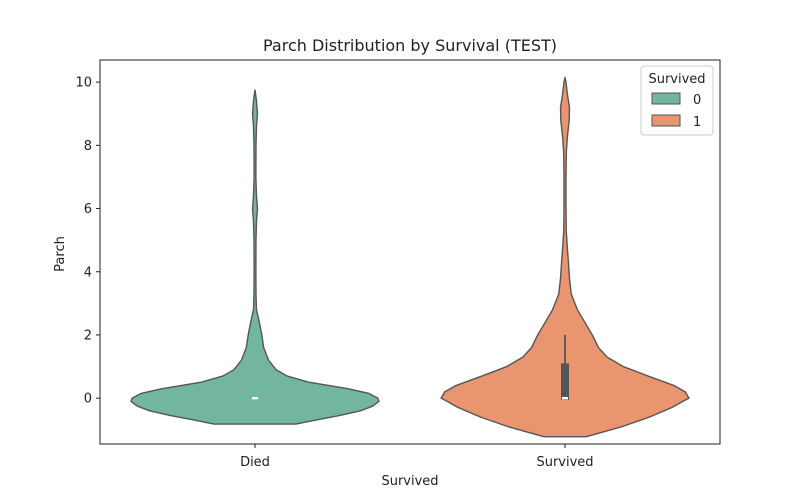 The image size is (800, 500). Describe the element at coordinates (88, 209) in the screenshot. I see `y-tick-label: 6` at that location.